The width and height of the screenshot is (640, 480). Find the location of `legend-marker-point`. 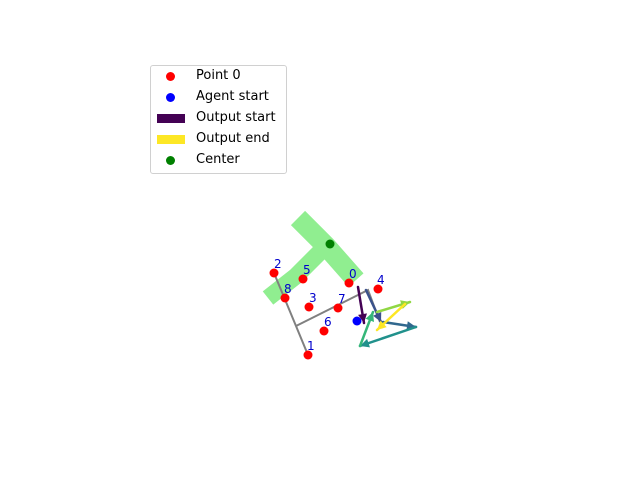

legend-marker-point is located at coordinates (170, 76).